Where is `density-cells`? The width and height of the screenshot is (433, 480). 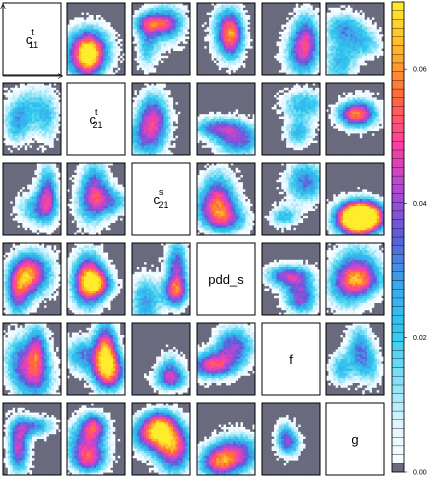 density-cells is located at coordinates (355, 39).